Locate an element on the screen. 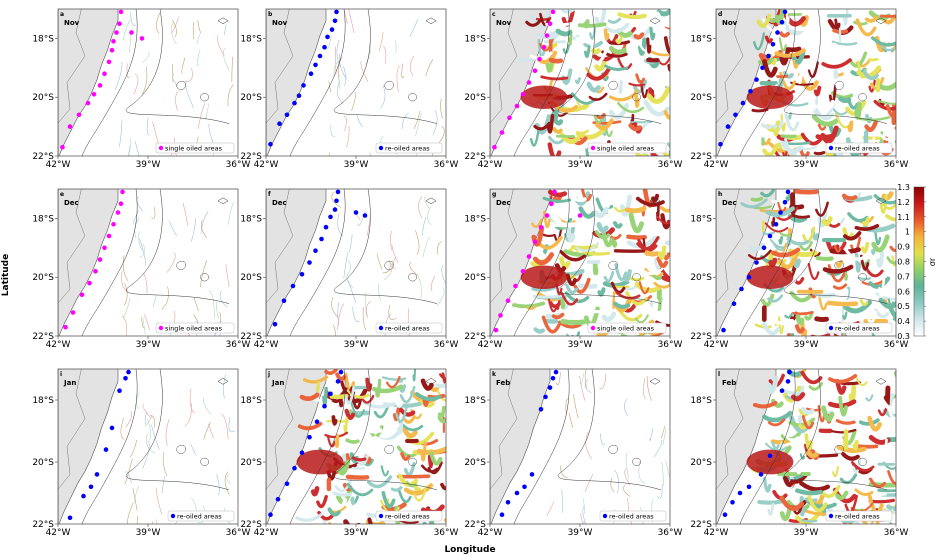 The image size is (940, 556). panel-letter: b is located at coordinates (270, 14).